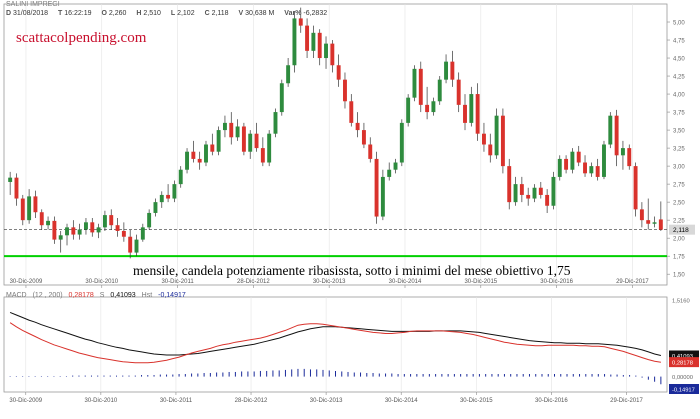 The image size is (700, 419). What do you see at coordinates (177, 282) in the screenshot?
I see `price-x-tick-label: 30-Dic-2011` at bounding box center [177, 282].